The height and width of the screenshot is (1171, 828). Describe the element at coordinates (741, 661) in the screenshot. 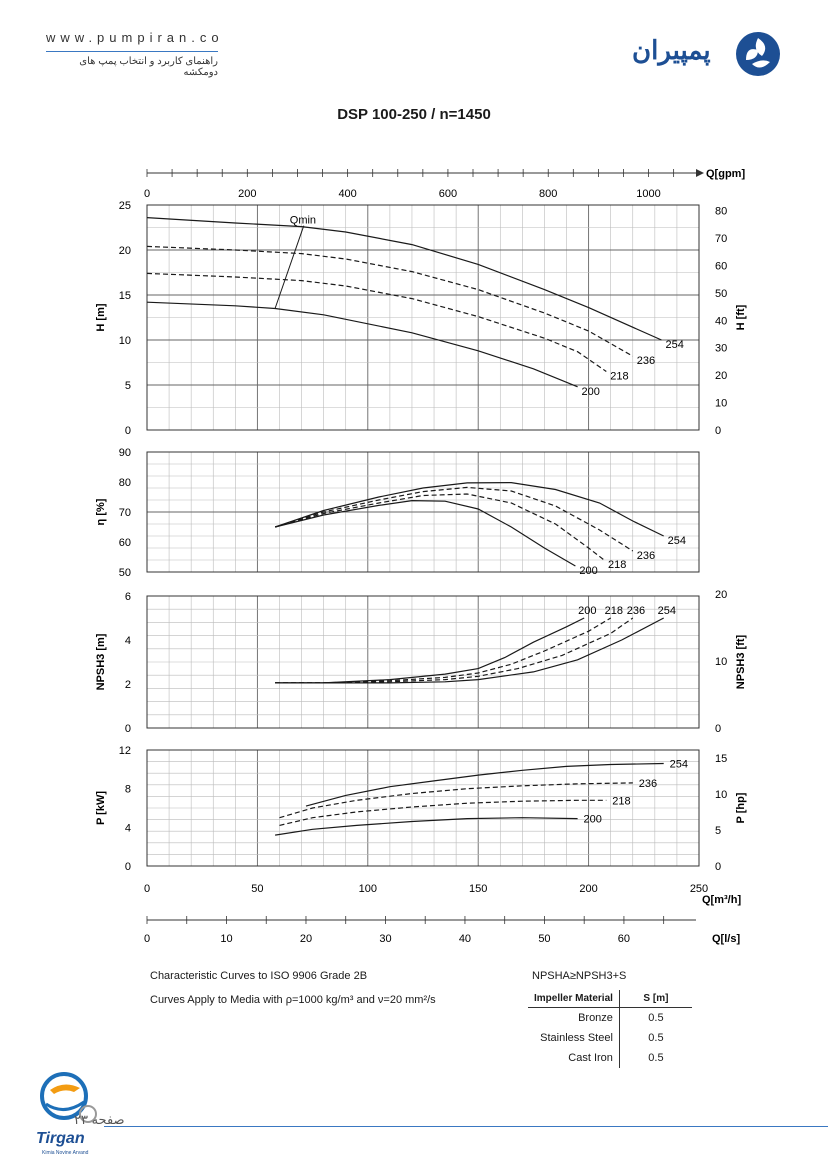

I see `npsh-right-ylabel: NPSH3 [ft]` at that location.